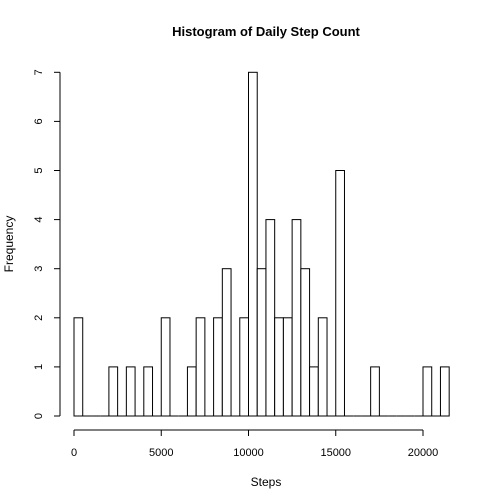  What do you see at coordinates (266, 31) in the screenshot?
I see `chart-title: Histogram of Daily Step Count` at bounding box center [266, 31].